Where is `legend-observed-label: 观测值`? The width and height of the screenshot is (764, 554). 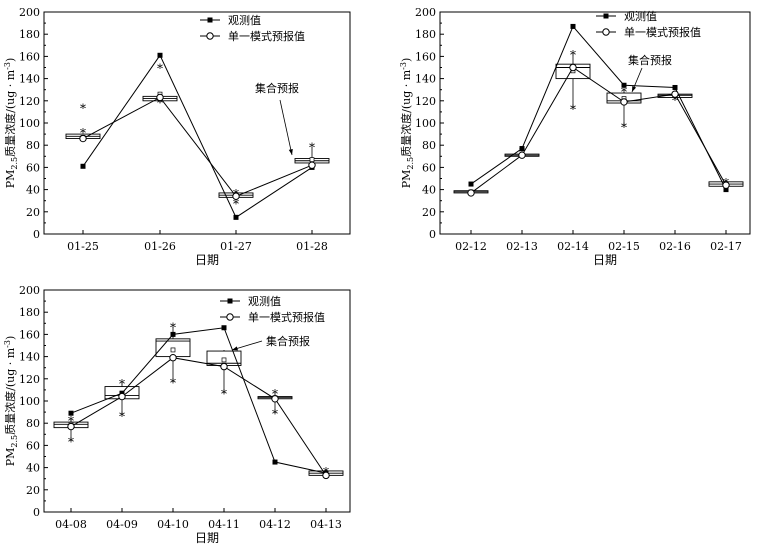 legend-observed-label: 观测值 is located at coordinates (244, 20).